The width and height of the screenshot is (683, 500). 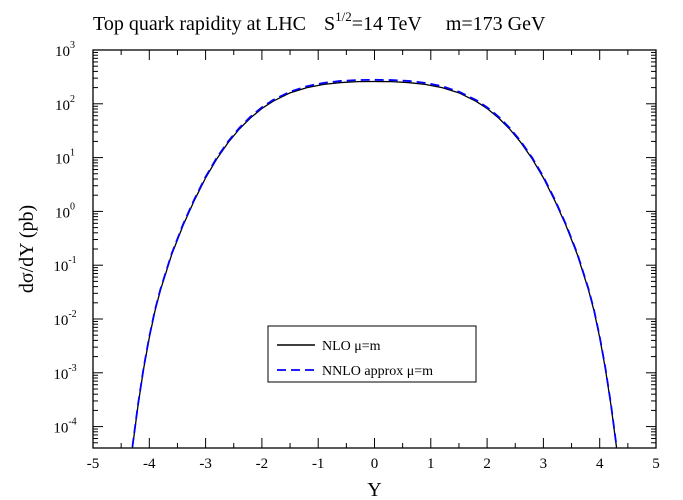 What do you see at coordinates (487, 464) in the screenshot?
I see `x-tick-label: 2` at bounding box center [487, 464].